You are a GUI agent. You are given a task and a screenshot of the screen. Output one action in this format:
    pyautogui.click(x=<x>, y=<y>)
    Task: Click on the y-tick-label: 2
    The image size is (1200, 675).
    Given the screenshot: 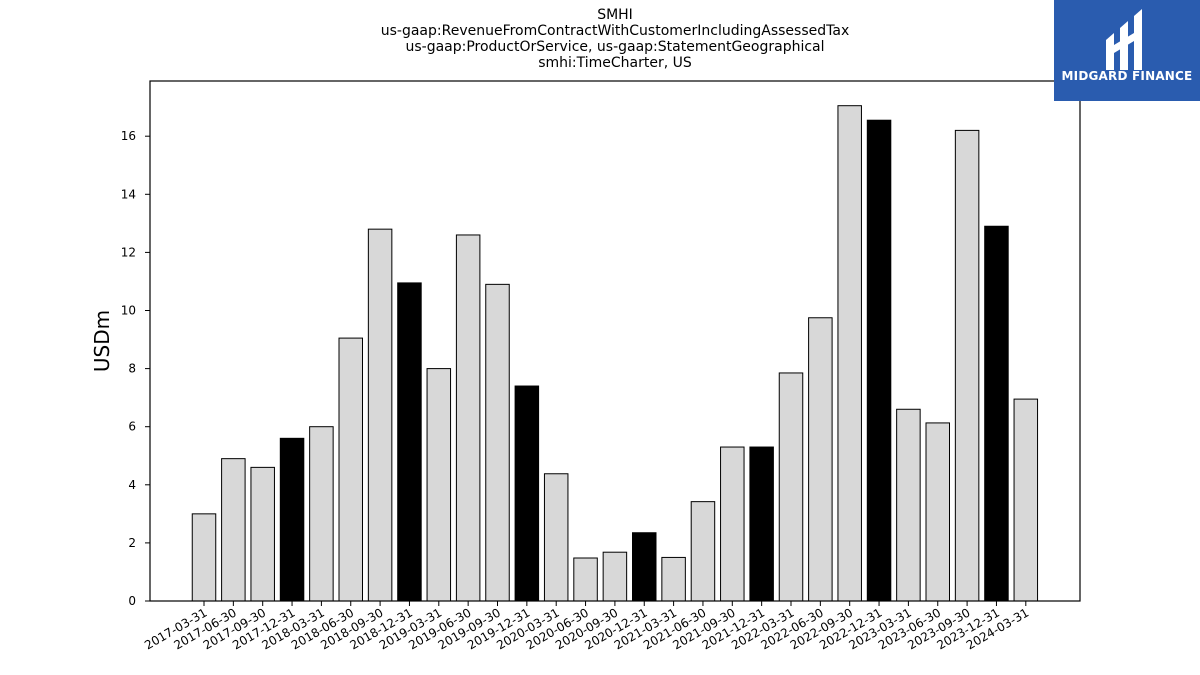 What is the action you would take?
    pyautogui.click(x=132, y=543)
    